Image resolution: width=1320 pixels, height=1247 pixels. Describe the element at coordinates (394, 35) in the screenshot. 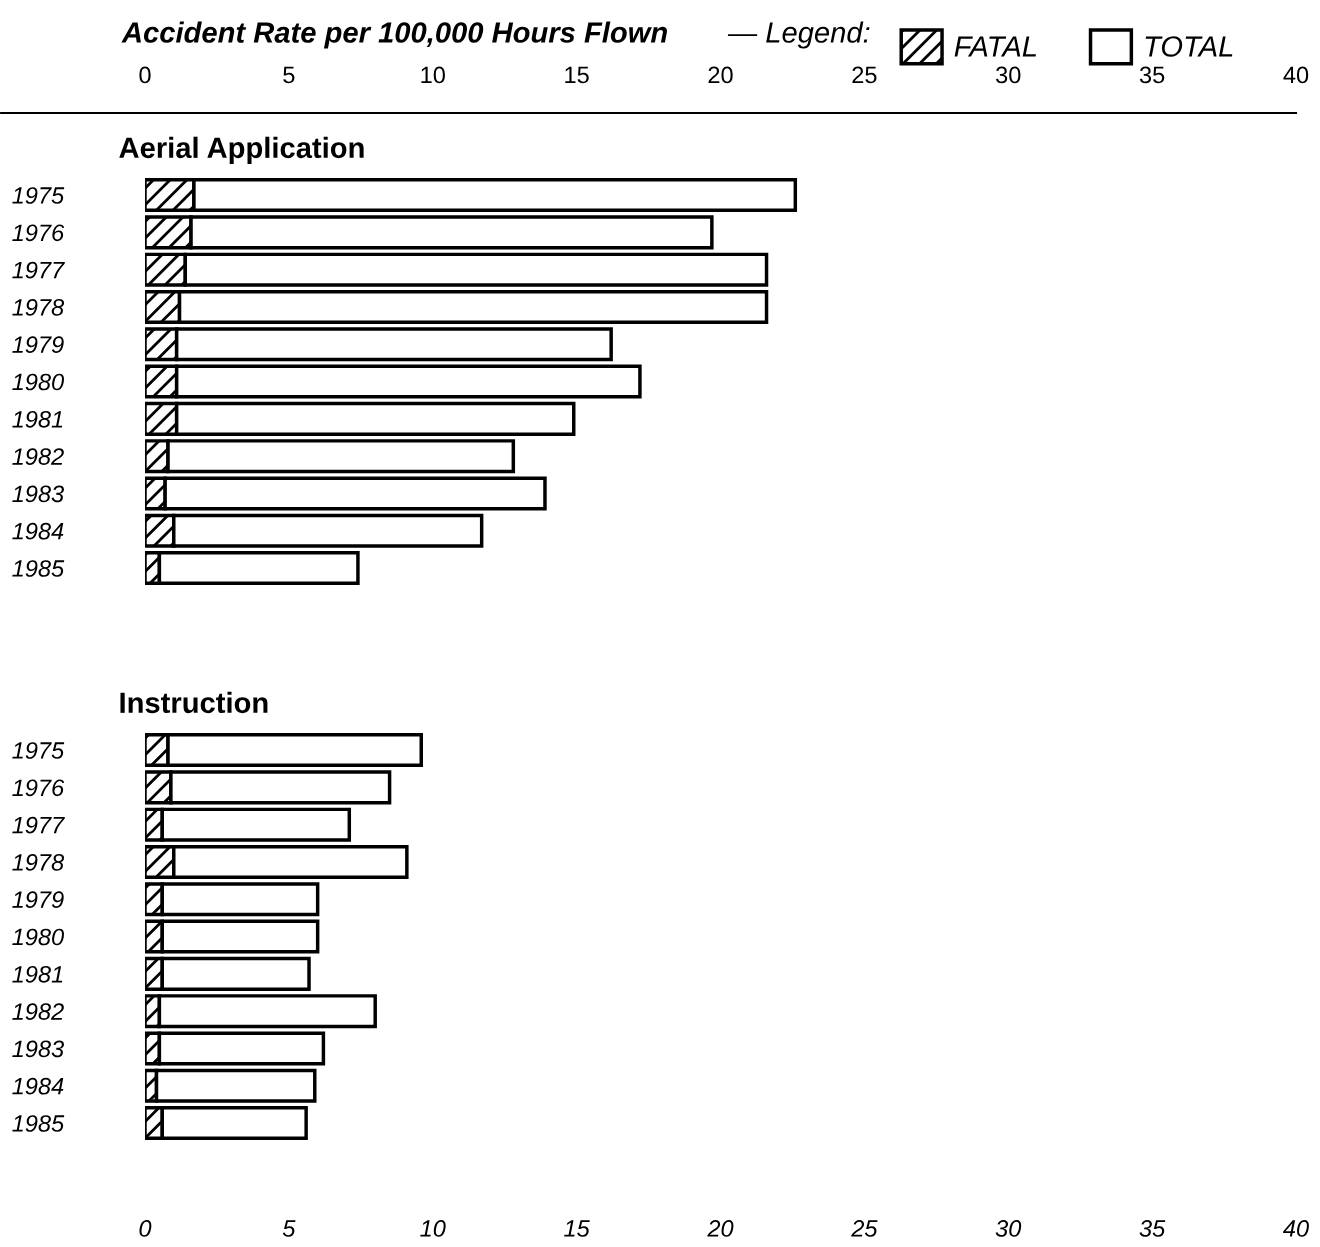

I see `x-axis-title: Accident Rate per 100,000 Hours Flown` at that location.